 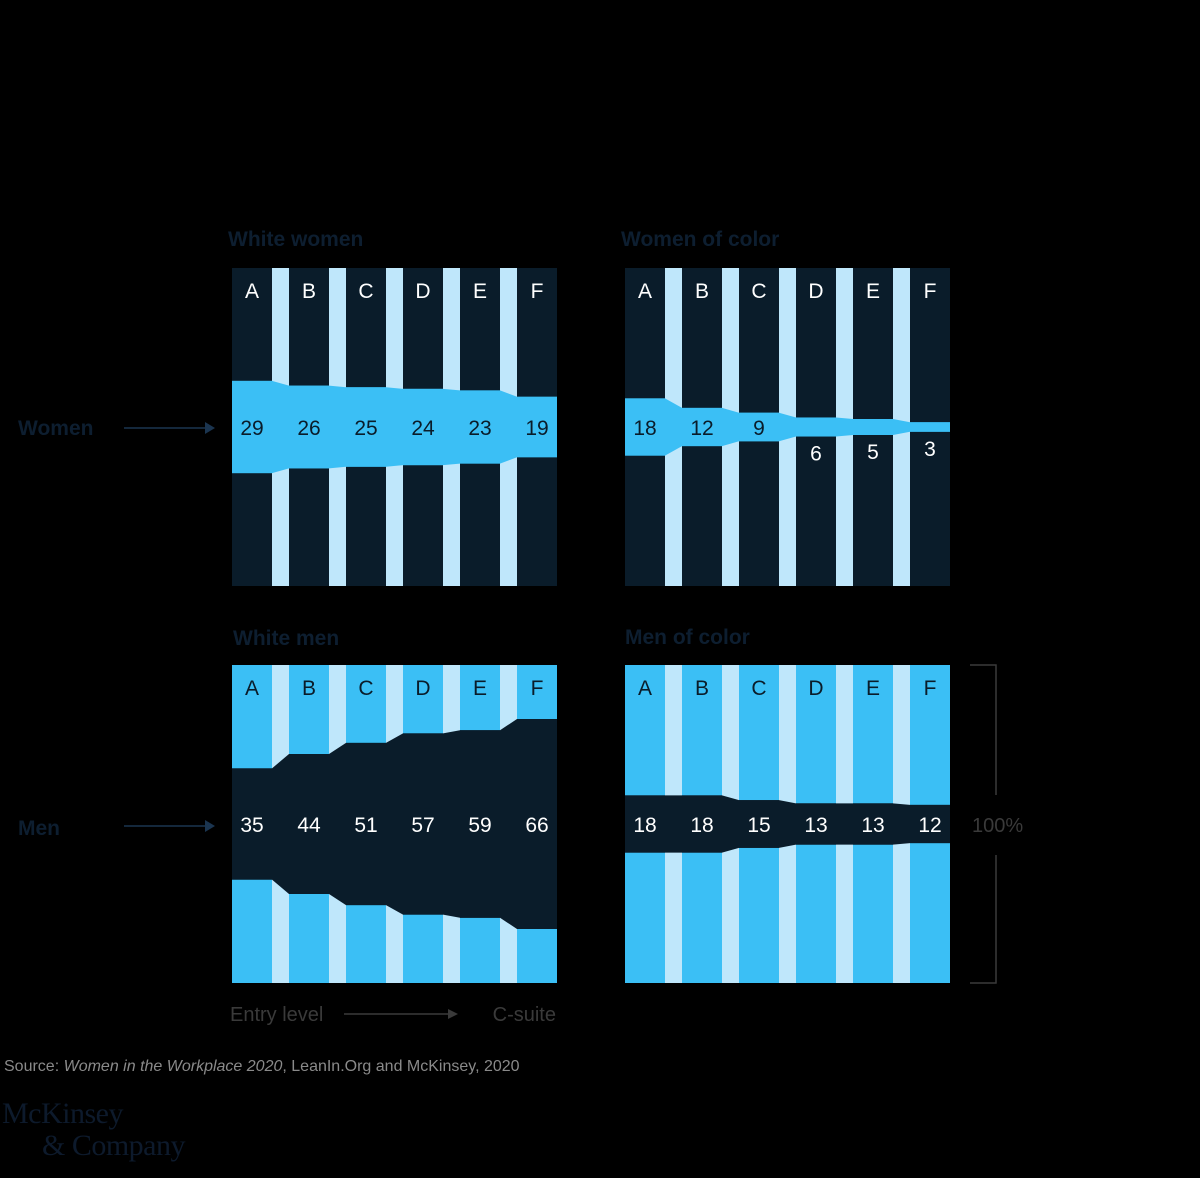 What do you see at coordinates (39, 828) in the screenshot?
I see `row-label-men: Men` at bounding box center [39, 828].